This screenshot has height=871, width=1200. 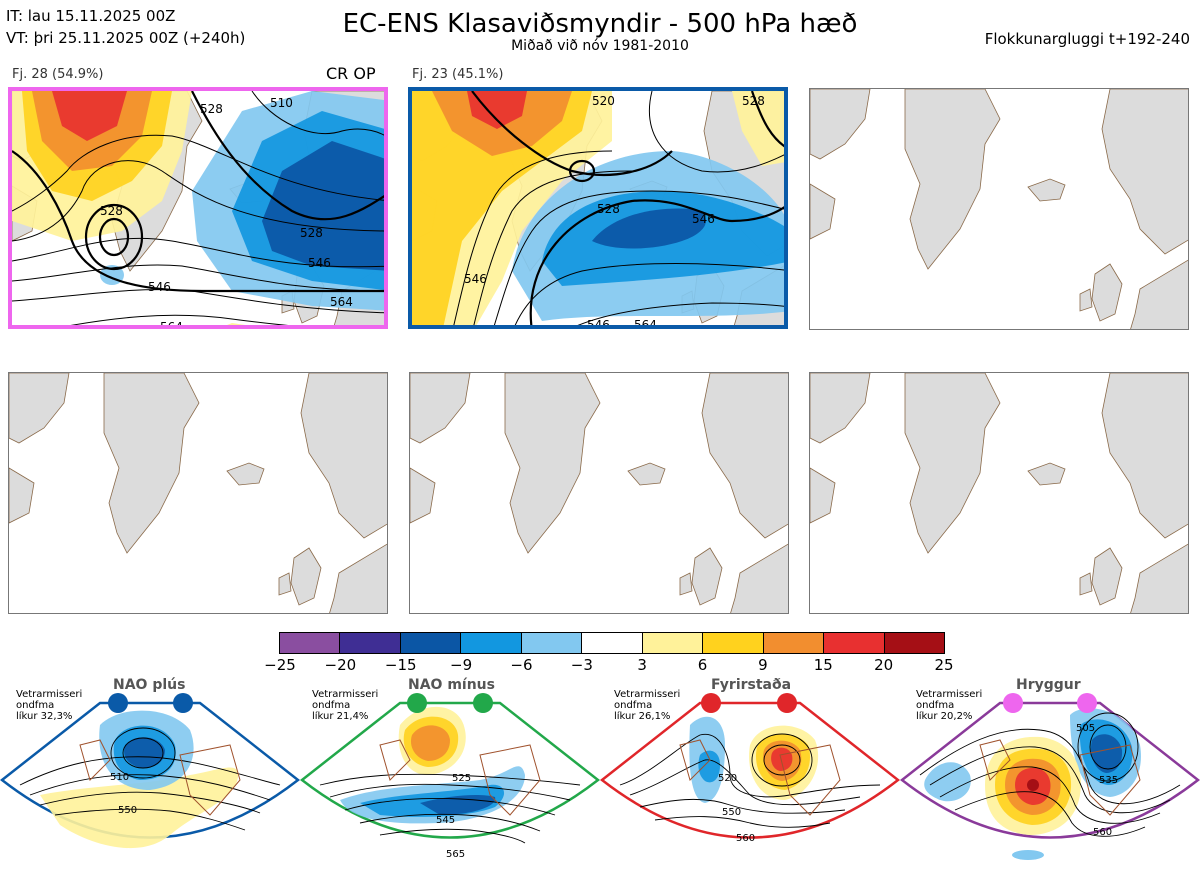 I want to click on regime-4-contour-label: 535, so click(x=1108, y=780).